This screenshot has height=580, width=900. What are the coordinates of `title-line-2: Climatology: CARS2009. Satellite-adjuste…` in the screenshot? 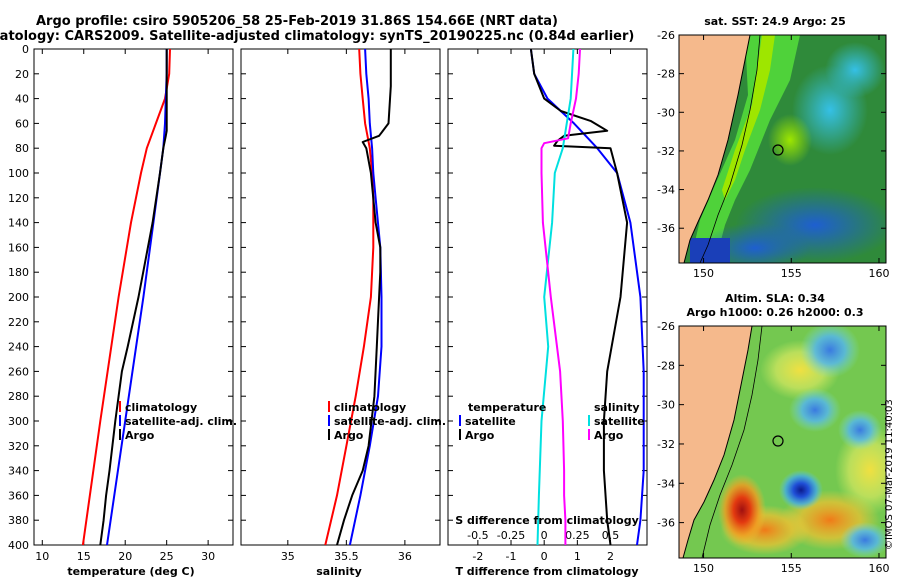 It's located at (317, 36).